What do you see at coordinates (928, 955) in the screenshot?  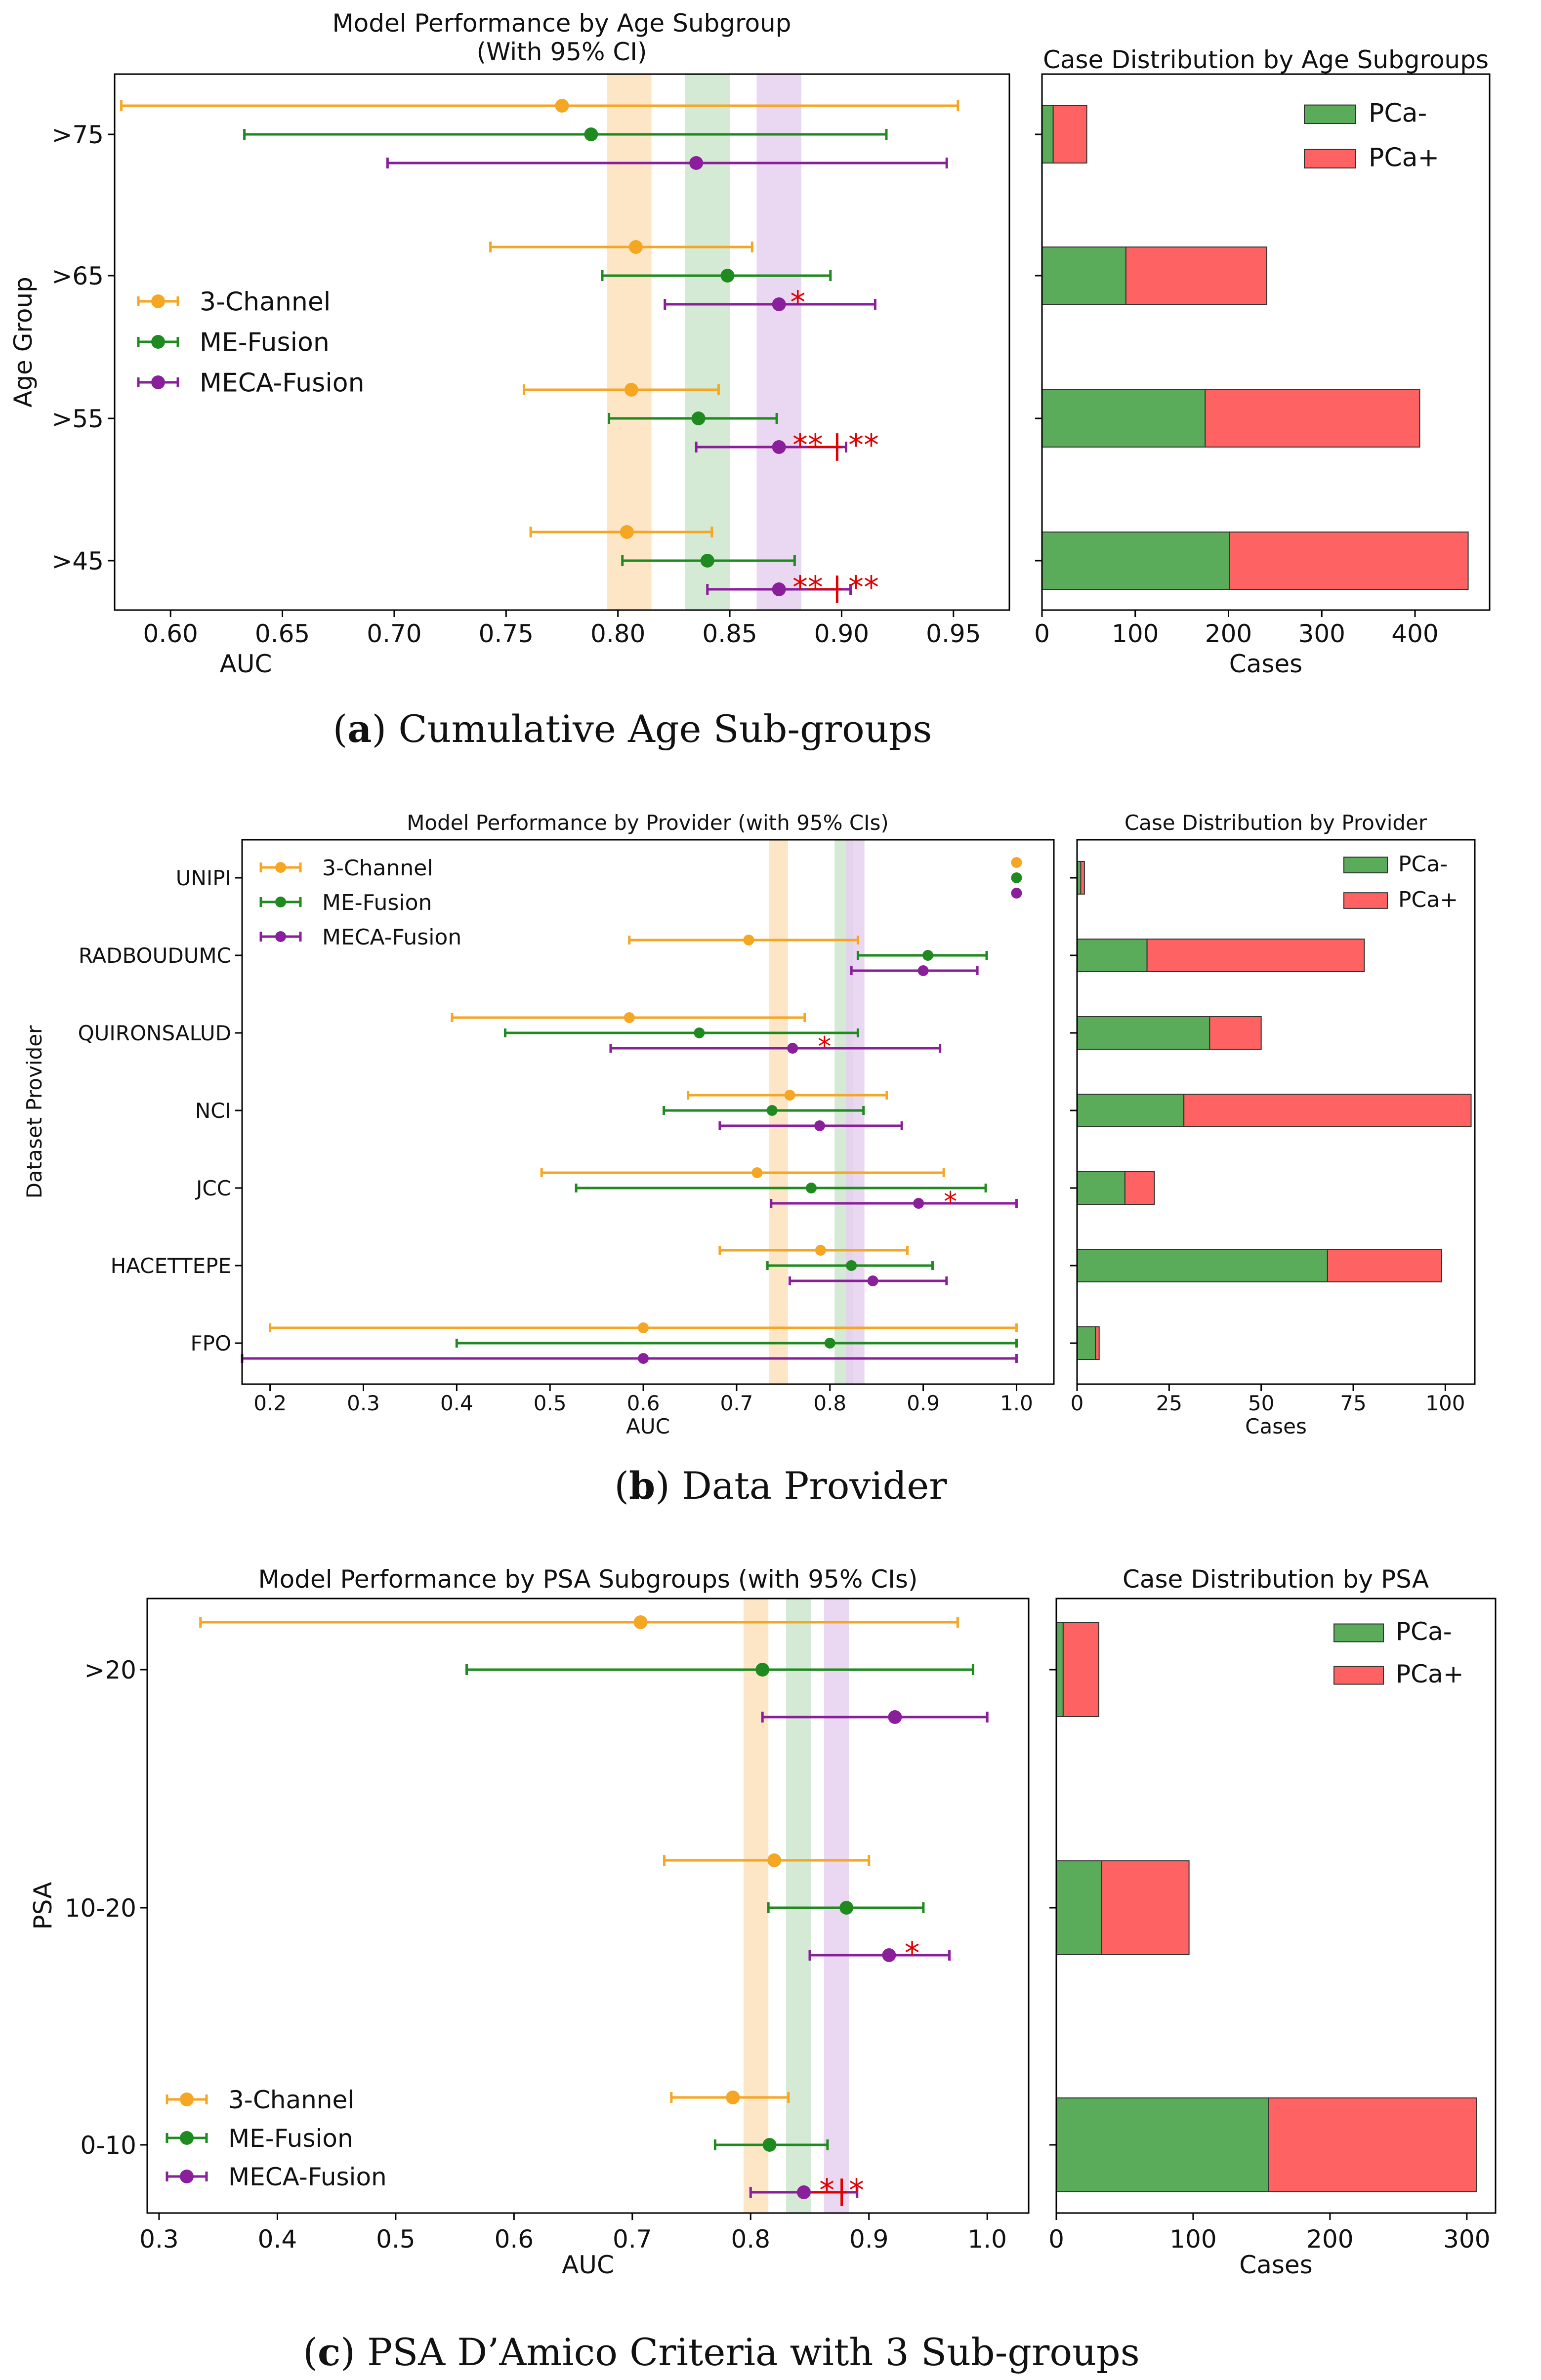 I see `errorbar-me-fusion-radboudumc-point` at bounding box center [928, 955].